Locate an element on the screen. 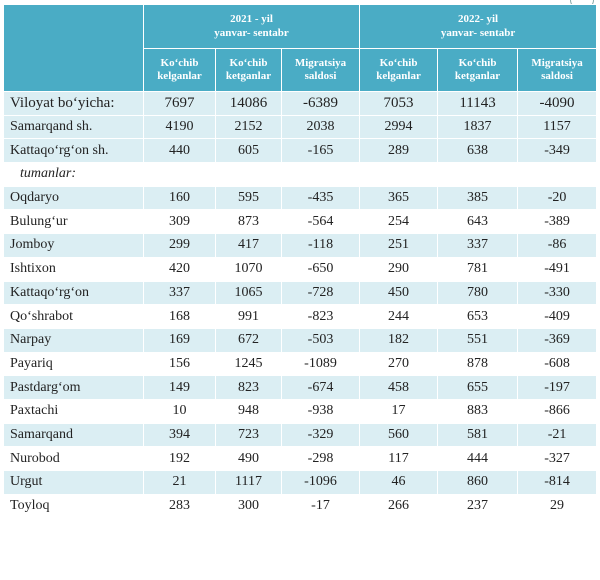  cell-arrived-2022: 251 is located at coordinates (399, 245).